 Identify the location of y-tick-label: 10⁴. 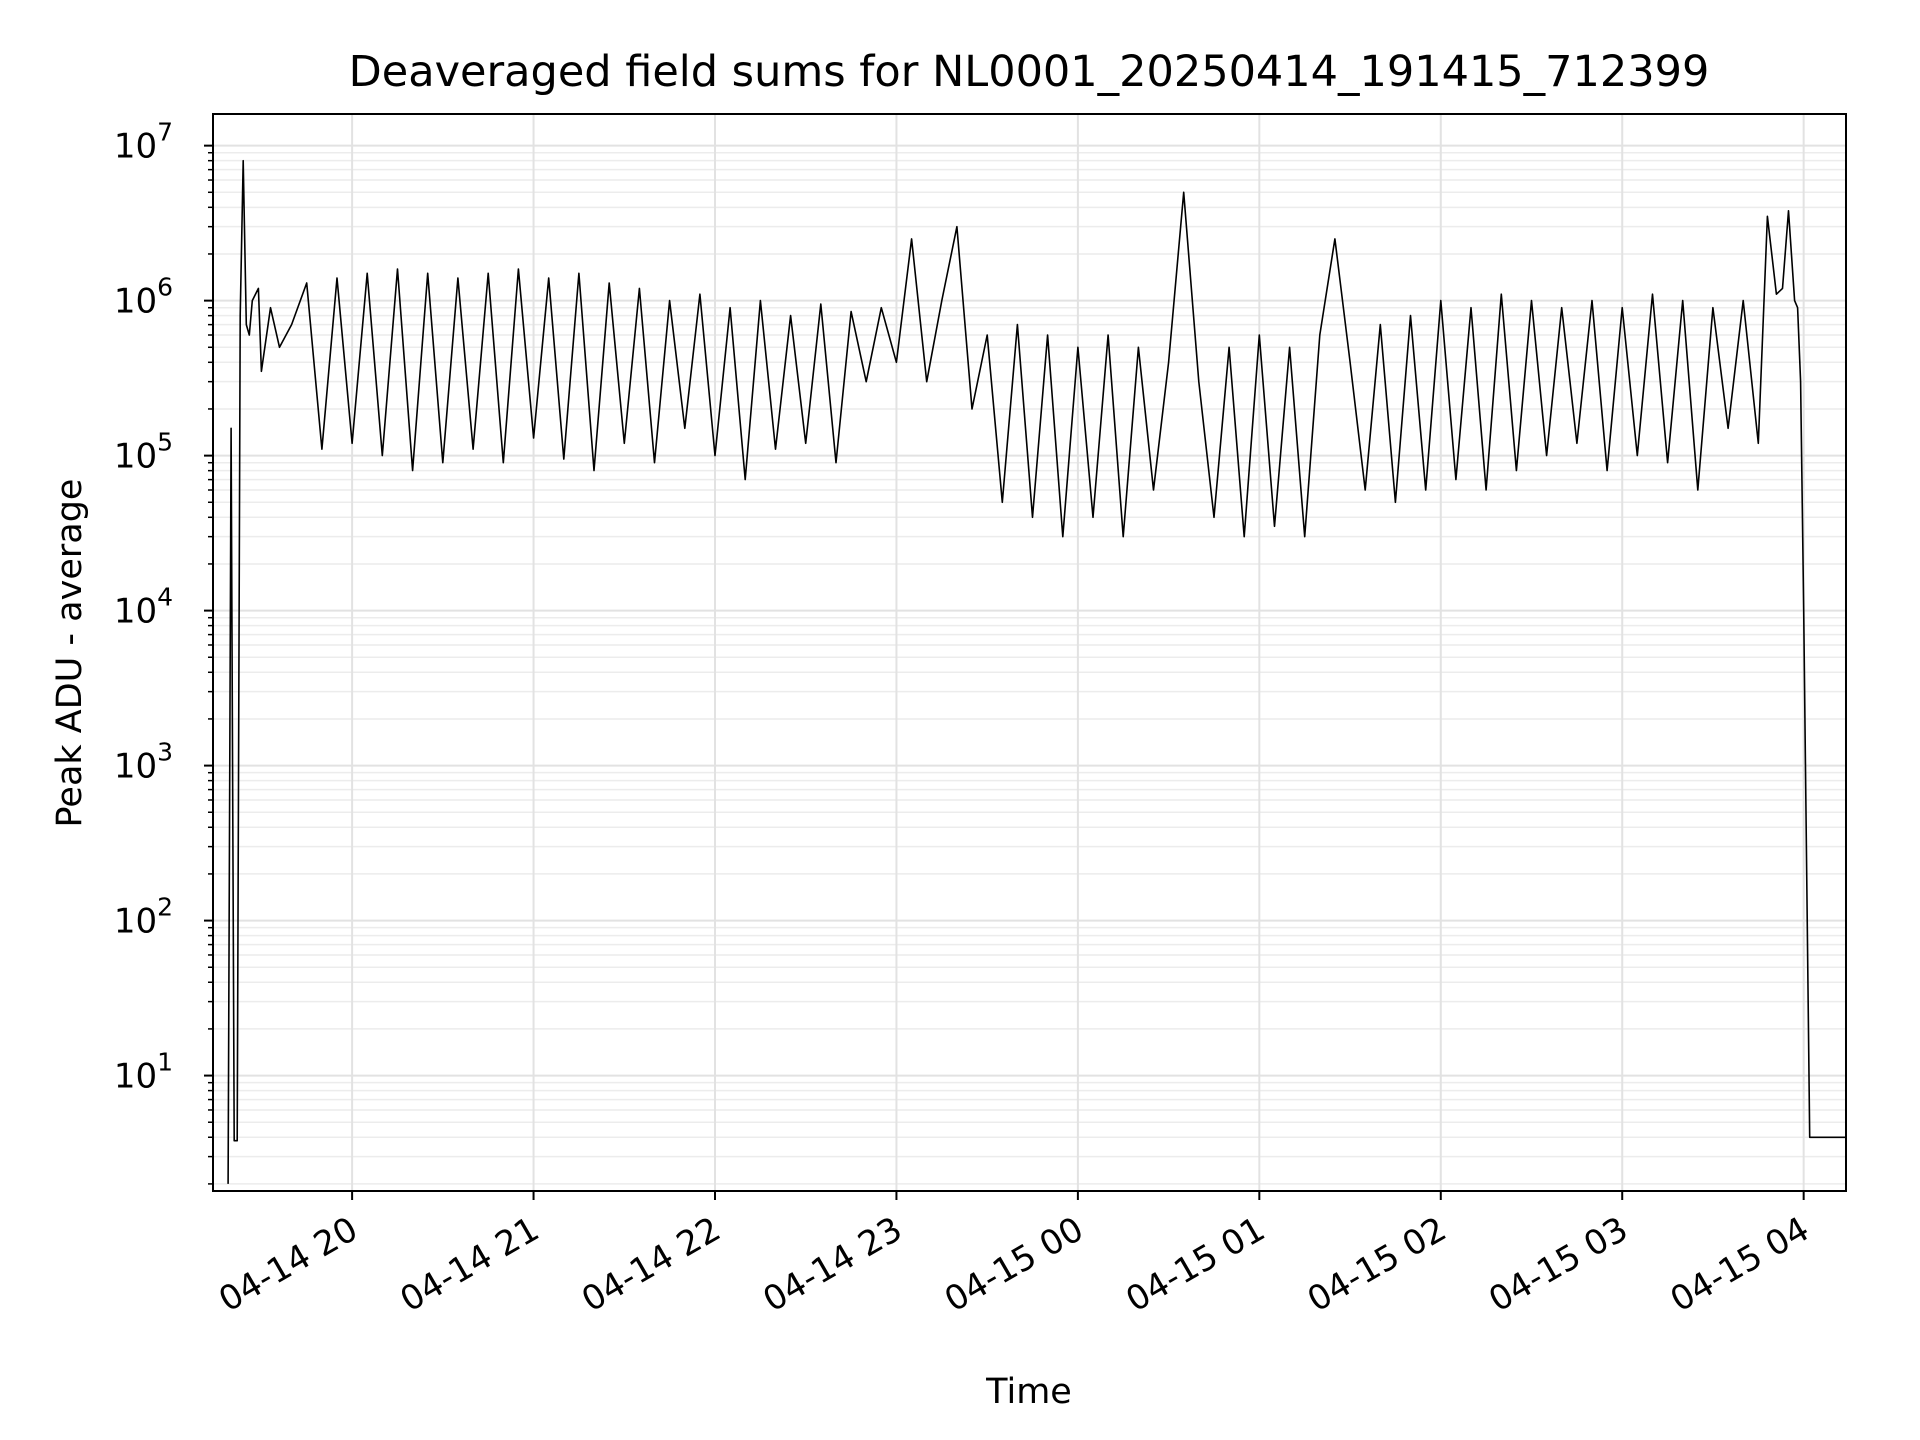
(143, 607).